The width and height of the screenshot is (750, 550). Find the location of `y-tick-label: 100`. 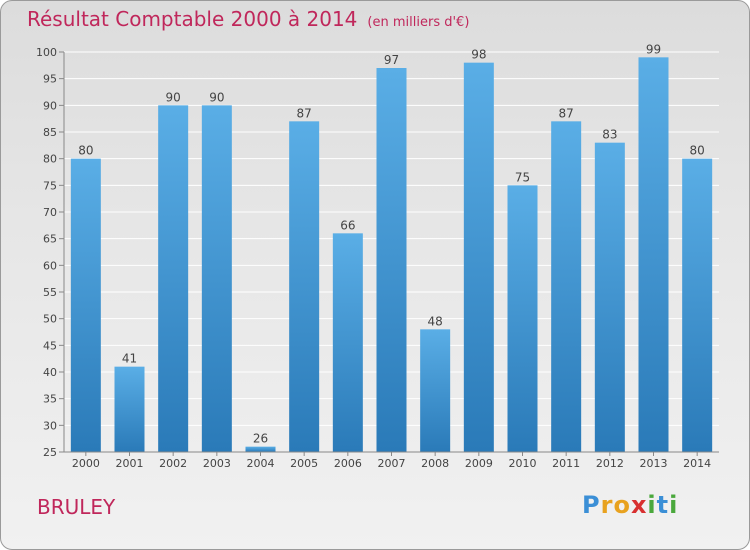

y-tick-label: 100 is located at coordinates (46, 52).